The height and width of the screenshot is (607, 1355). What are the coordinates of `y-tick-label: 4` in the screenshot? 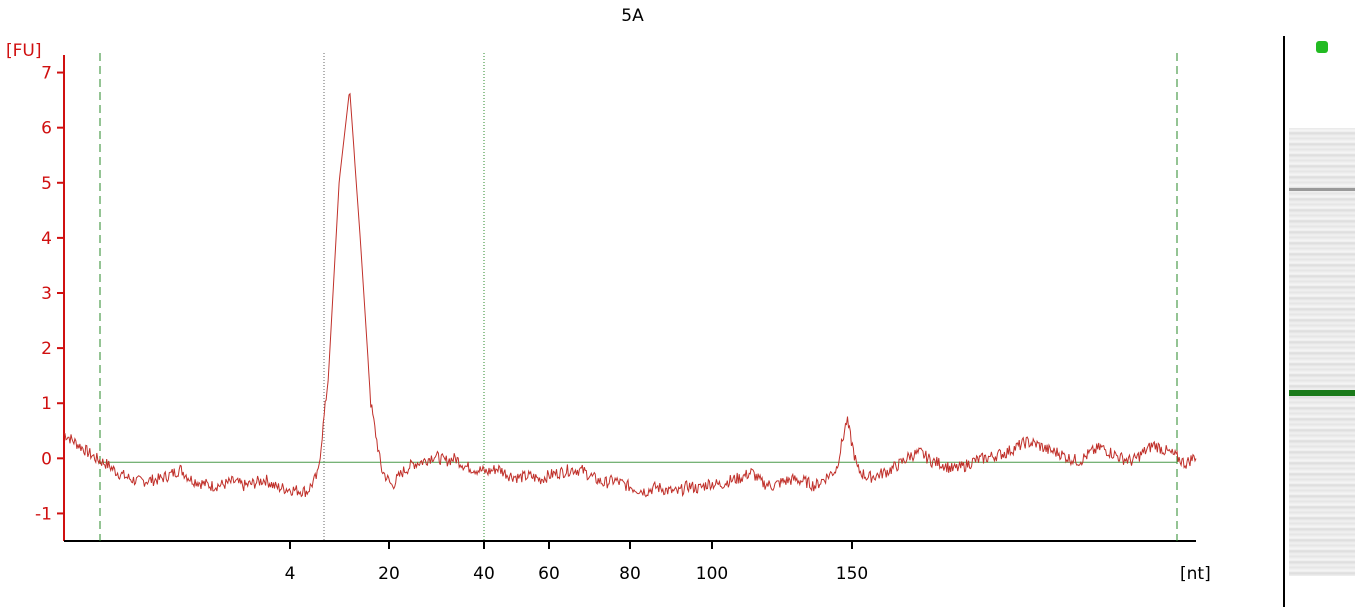 It's located at (46, 239).